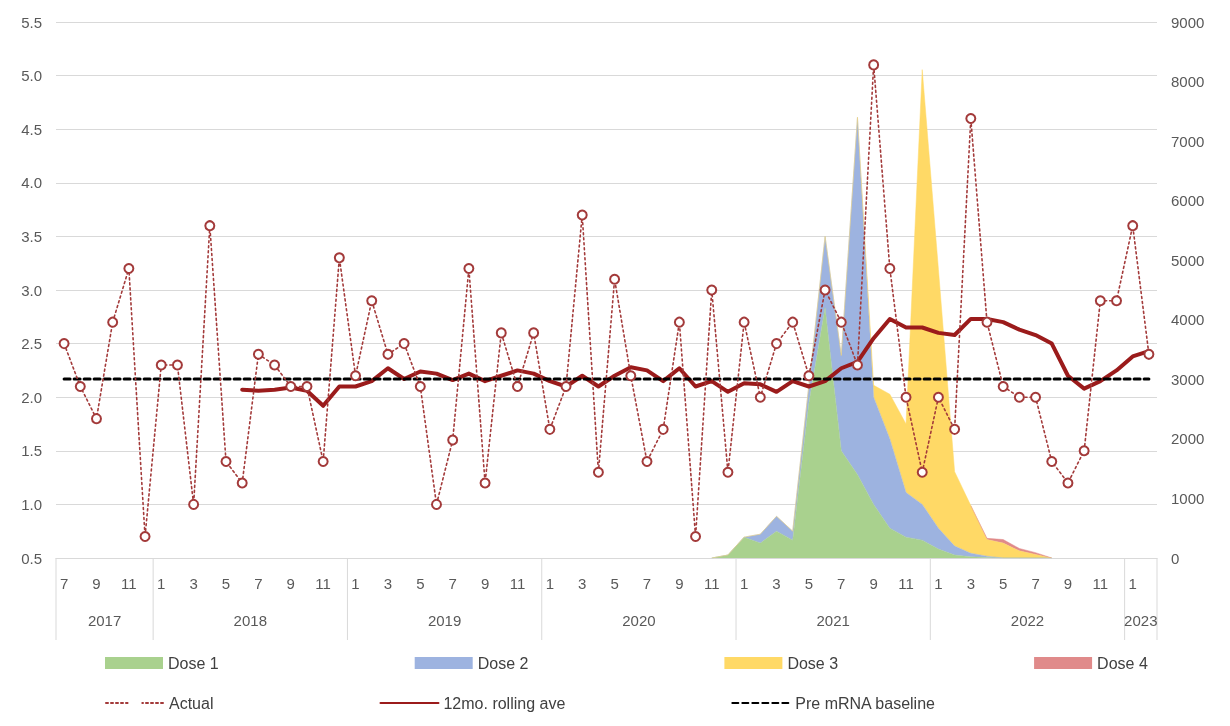 This screenshot has width=1230, height=726. I want to click on y2-tick-label: 5000, so click(1188, 260).